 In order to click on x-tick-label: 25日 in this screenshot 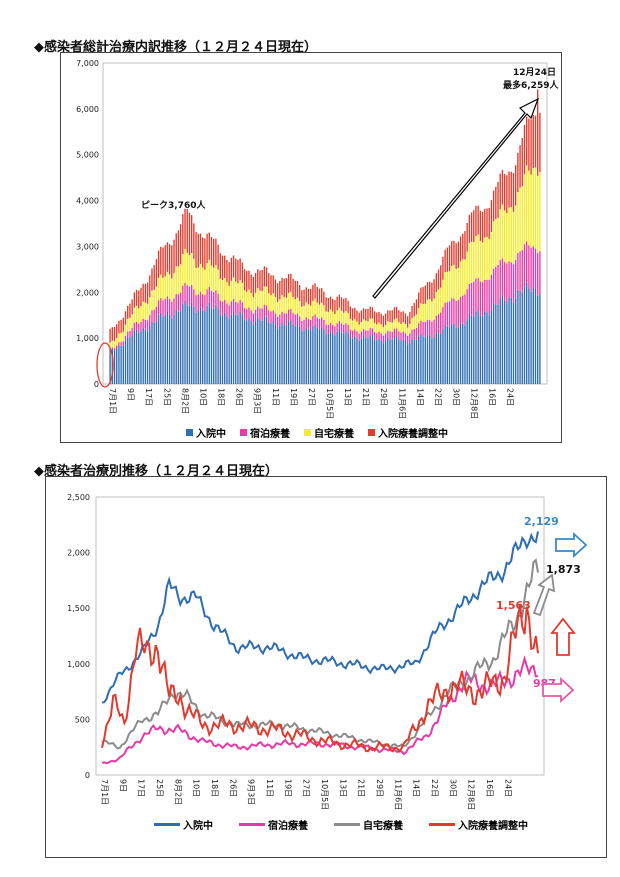, I will do `click(166, 397)`.